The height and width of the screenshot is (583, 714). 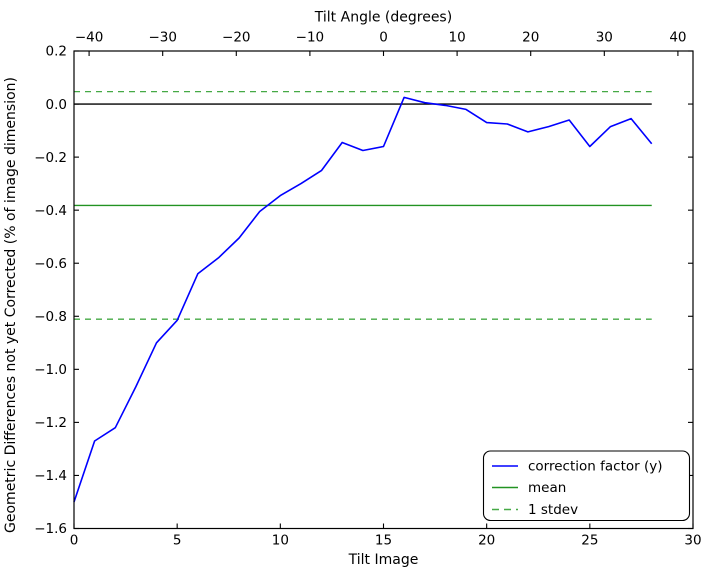 What do you see at coordinates (89, 38) in the screenshot?
I see `top-tick-label: −40` at bounding box center [89, 38].